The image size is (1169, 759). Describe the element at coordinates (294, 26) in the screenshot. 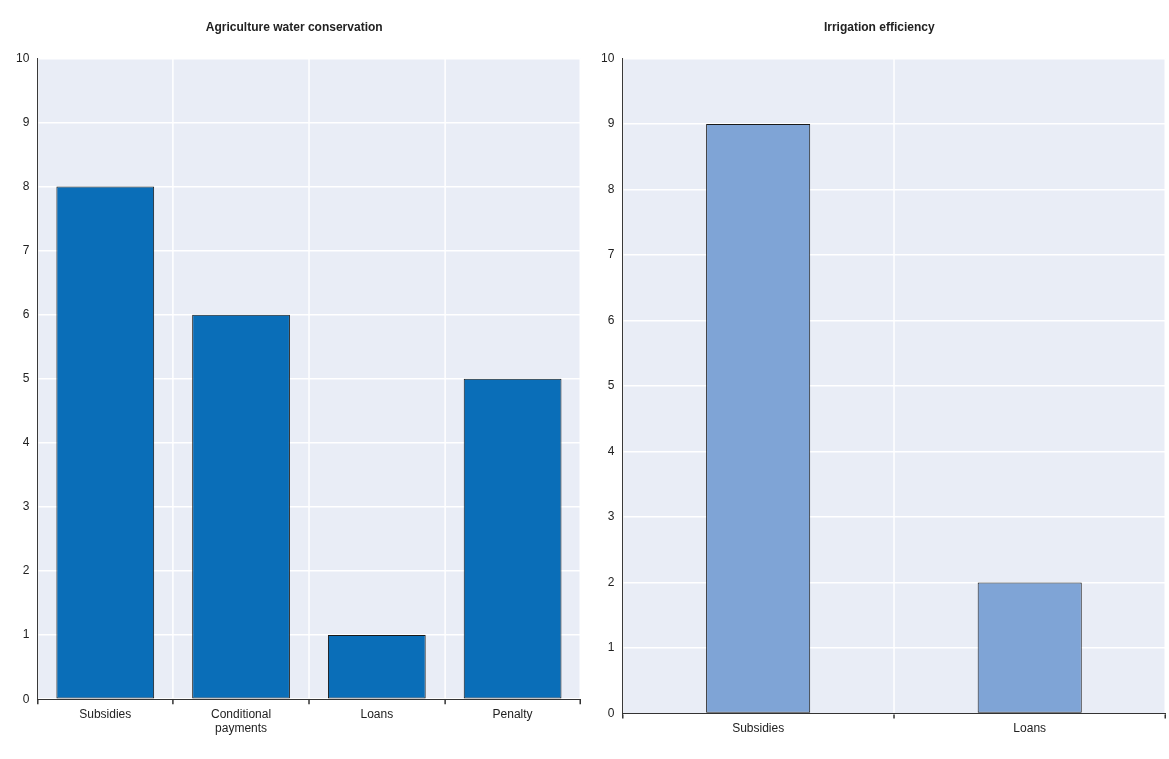

I see `chart-title: Agriculture water conservation` at that location.